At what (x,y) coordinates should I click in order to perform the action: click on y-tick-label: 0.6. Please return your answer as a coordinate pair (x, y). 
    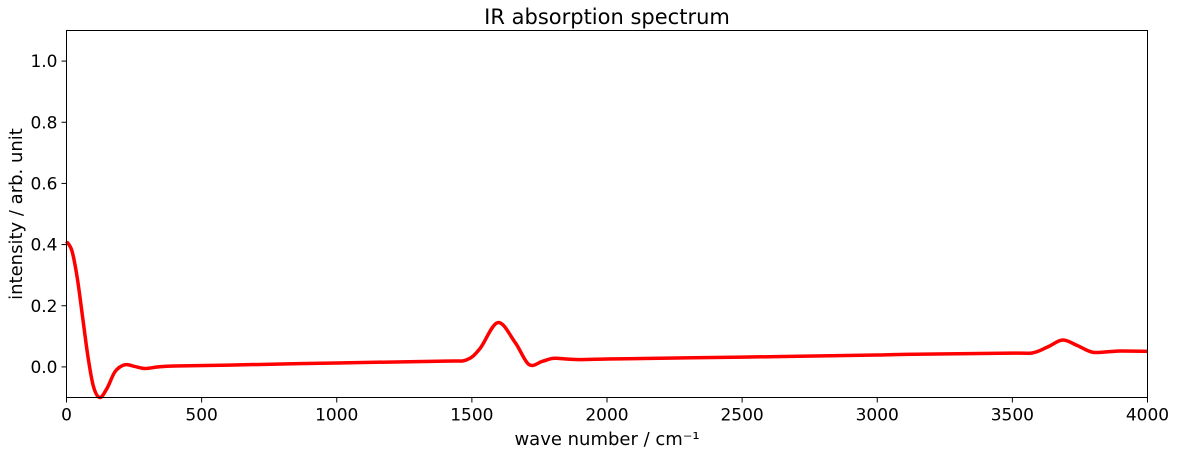
    Looking at the image, I should click on (43, 184).